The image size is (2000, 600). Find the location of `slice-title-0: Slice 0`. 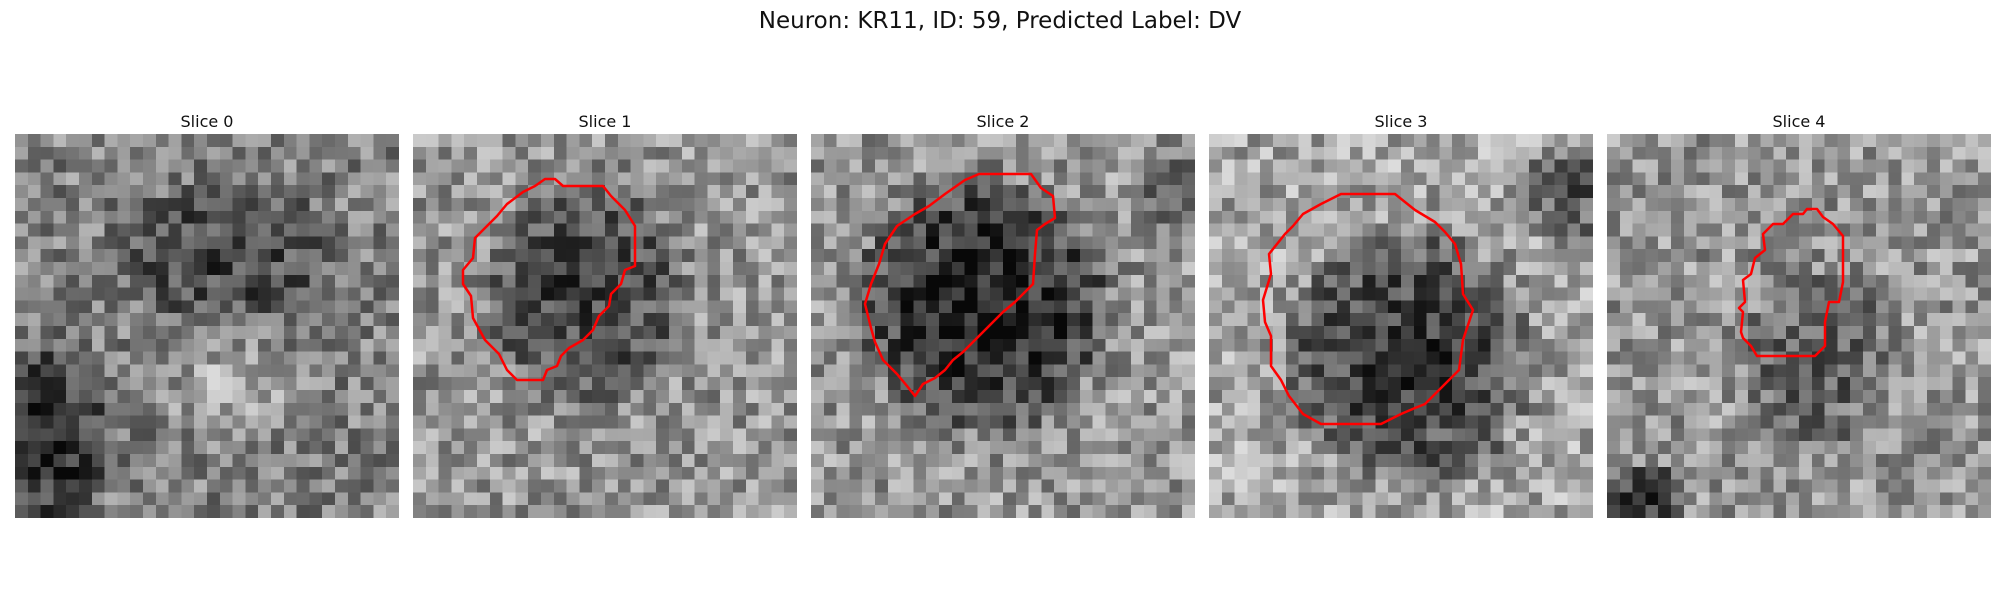

slice-title-0: Slice 0 is located at coordinates (207, 121).